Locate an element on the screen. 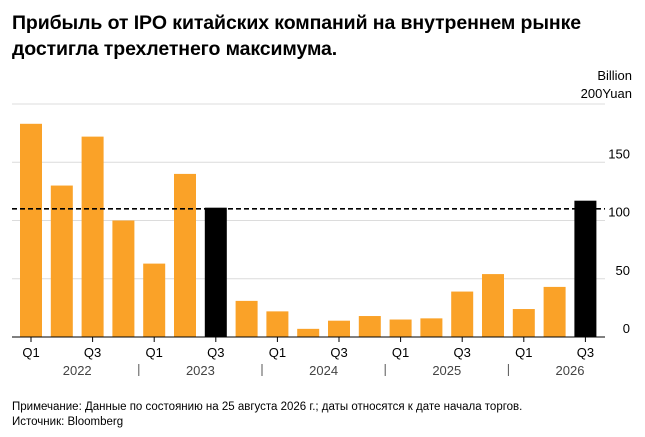 This screenshot has height=437, width=645. y-tick-label: 150 is located at coordinates (619, 153).